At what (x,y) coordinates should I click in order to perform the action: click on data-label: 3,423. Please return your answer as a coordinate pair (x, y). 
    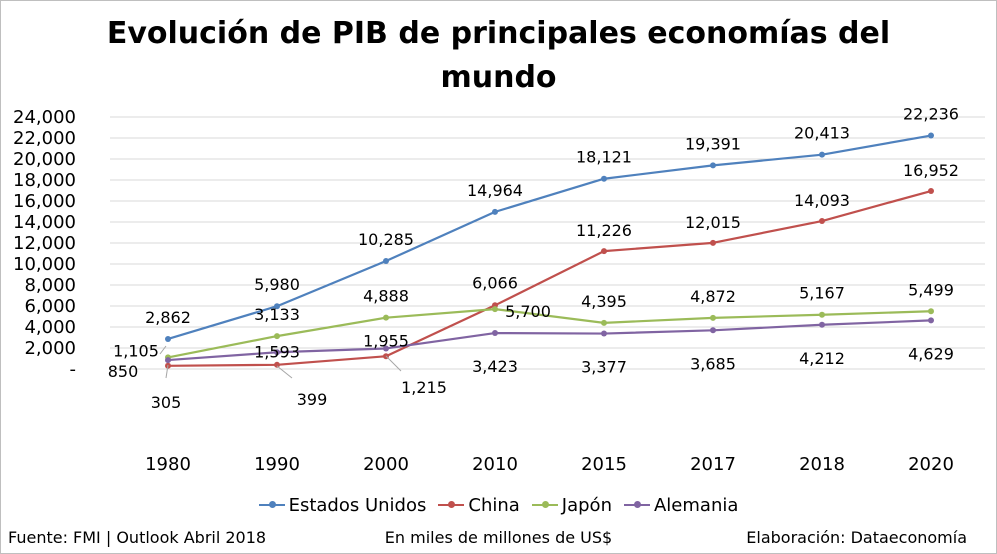
    Looking at the image, I should click on (495, 366).